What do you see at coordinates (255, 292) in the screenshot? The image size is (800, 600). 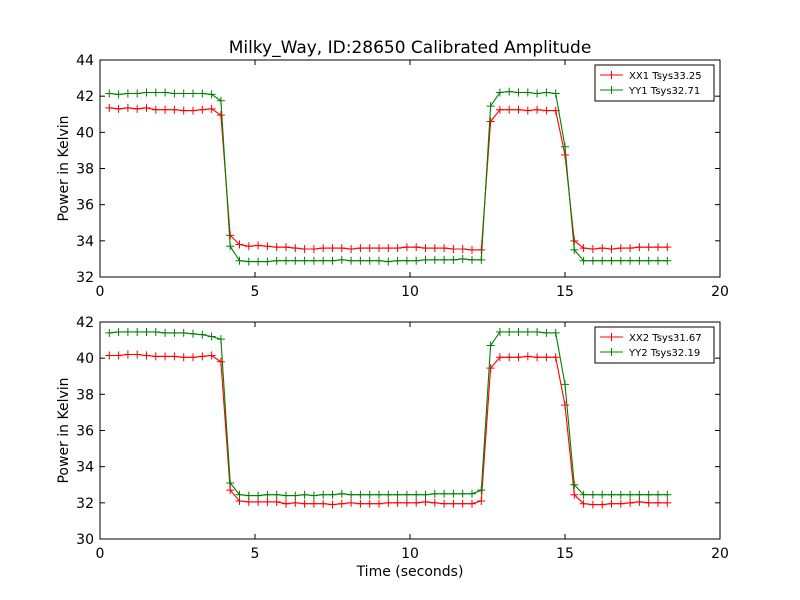 I see `x-tick-label: 5` at bounding box center [255, 292].